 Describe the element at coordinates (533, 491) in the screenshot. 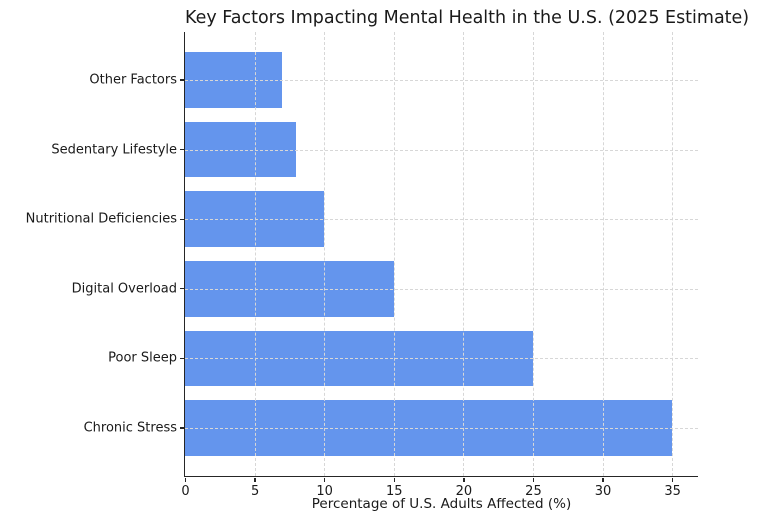

I see `x-tick-label-25: 25` at that location.